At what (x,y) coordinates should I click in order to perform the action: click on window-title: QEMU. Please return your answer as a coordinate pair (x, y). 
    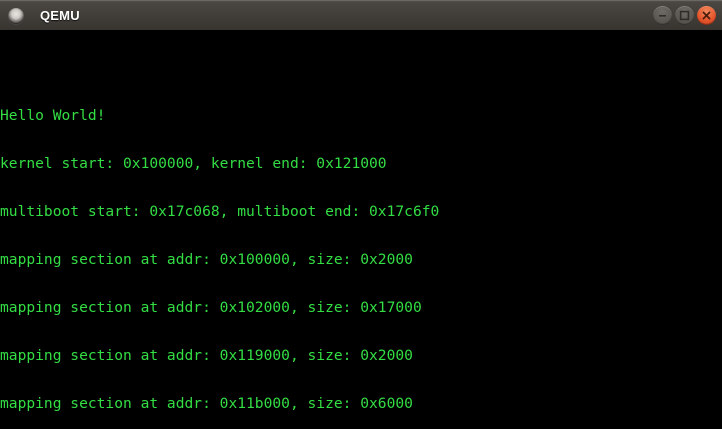
    Looking at the image, I should click on (60, 15).